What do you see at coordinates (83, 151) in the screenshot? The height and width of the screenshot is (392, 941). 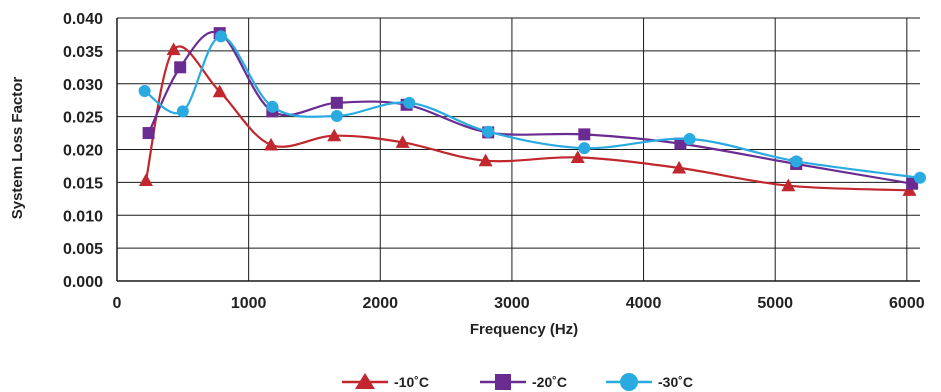 I see `y-tick-label: 0.020` at bounding box center [83, 151].